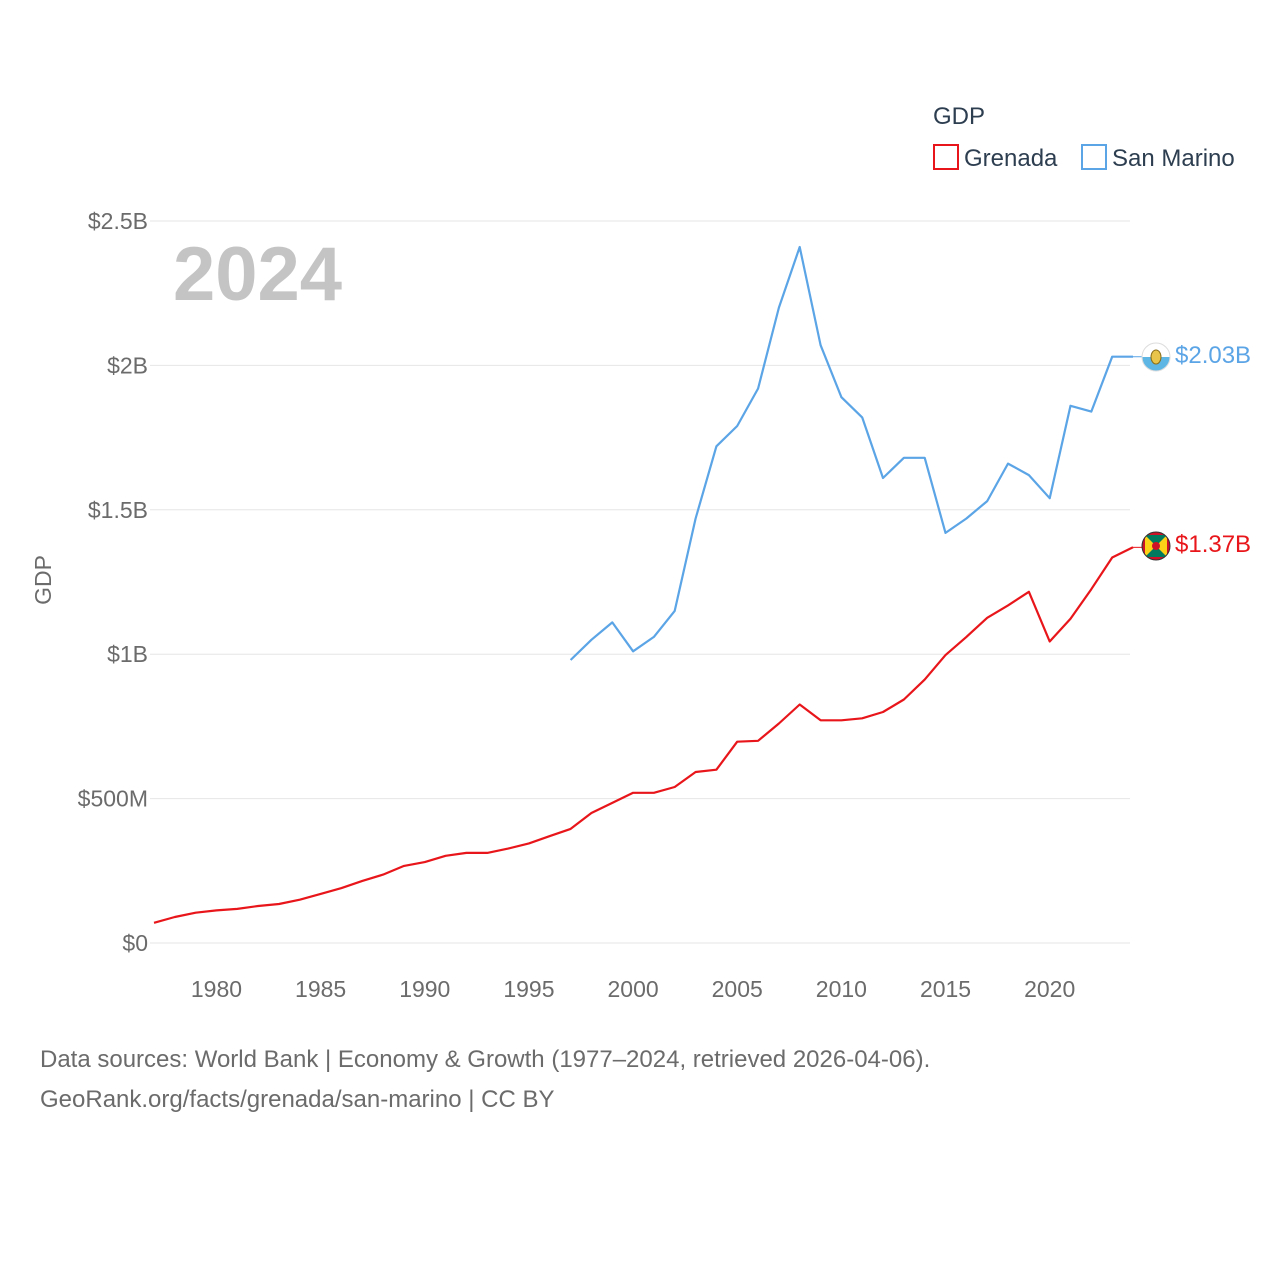 This screenshot has width=1280, height=1280. I want to click on legend-item-san-marino: San Marino, so click(1158, 158).